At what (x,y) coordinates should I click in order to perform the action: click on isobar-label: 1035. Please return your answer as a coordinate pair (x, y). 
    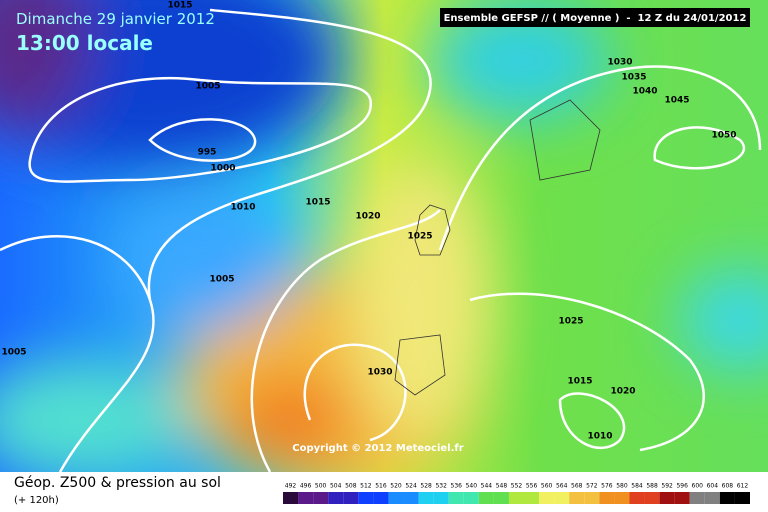
    Looking at the image, I should click on (633, 78).